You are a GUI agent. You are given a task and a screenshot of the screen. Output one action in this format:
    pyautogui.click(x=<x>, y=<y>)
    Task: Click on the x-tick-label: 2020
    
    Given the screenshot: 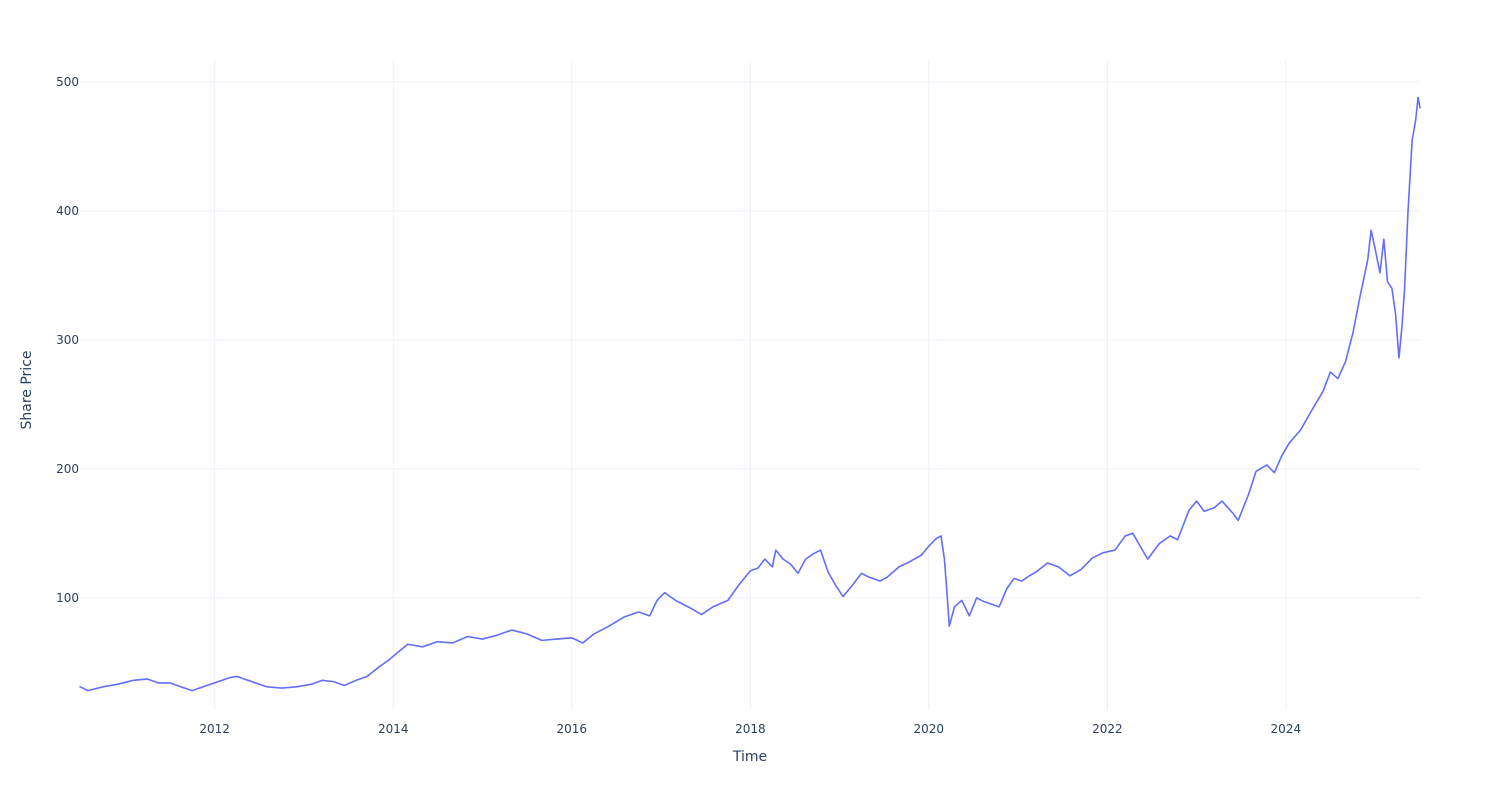 What is the action you would take?
    pyautogui.click(x=928, y=729)
    